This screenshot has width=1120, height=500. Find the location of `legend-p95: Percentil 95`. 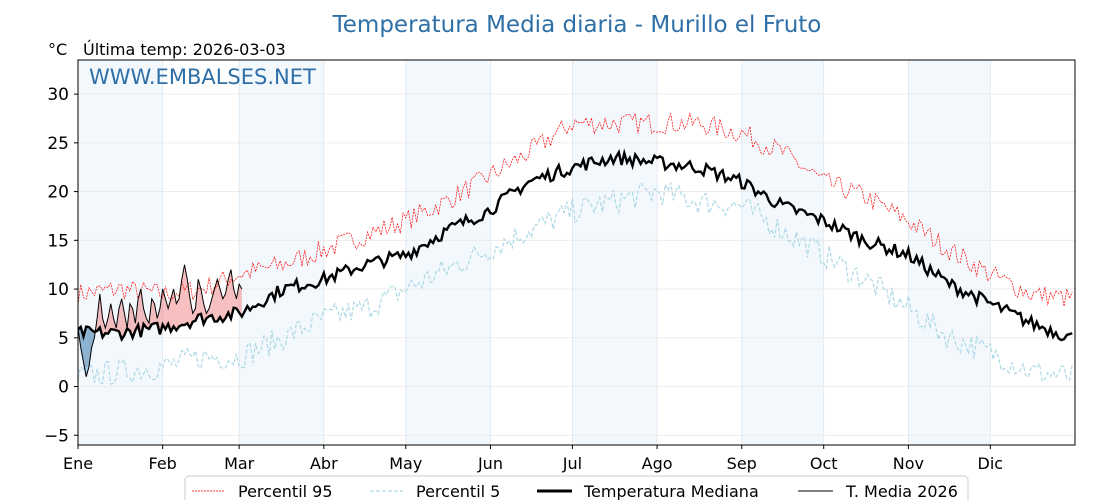

legend-p95: Percentil 95 is located at coordinates (285, 491).